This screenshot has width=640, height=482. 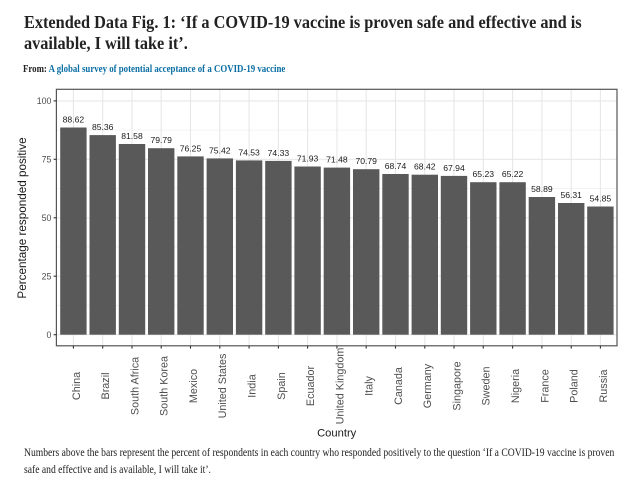 I want to click on svg-text: China, so click(x=77, y=386).